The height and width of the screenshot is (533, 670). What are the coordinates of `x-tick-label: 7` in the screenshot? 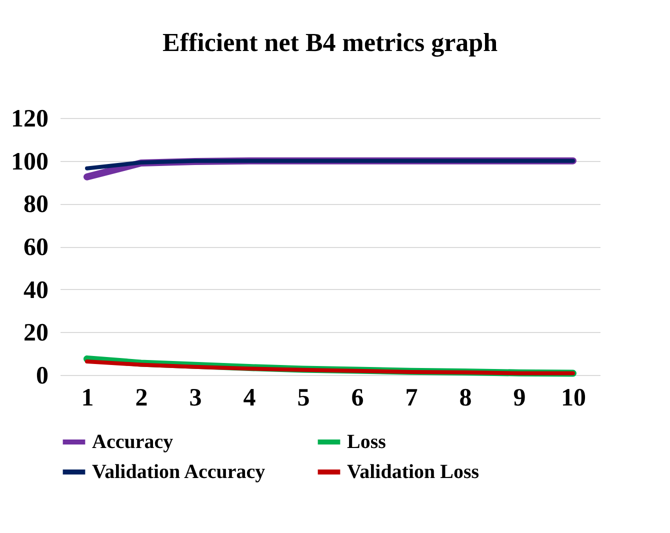 It's located at (411, 398).